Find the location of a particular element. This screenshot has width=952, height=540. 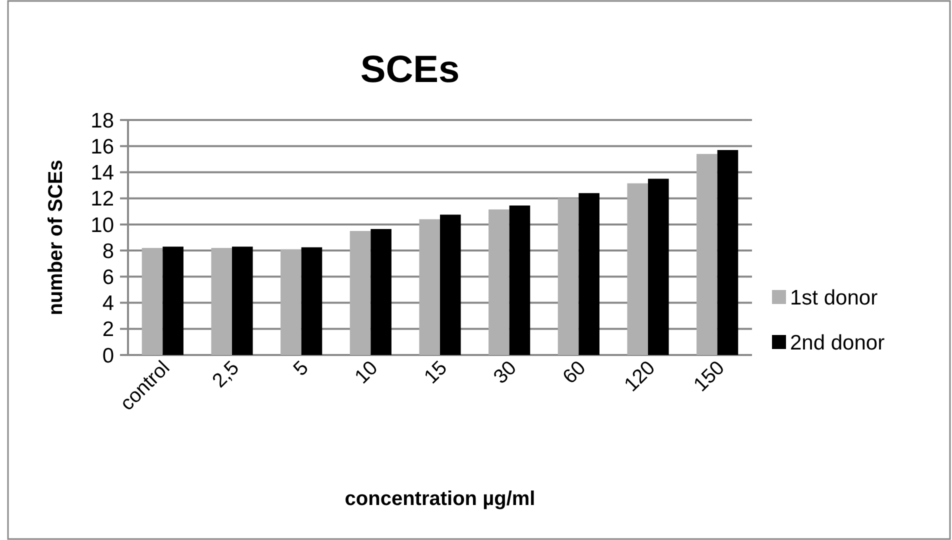

y-tick-label: 12 is located at coordinates (102, 199).